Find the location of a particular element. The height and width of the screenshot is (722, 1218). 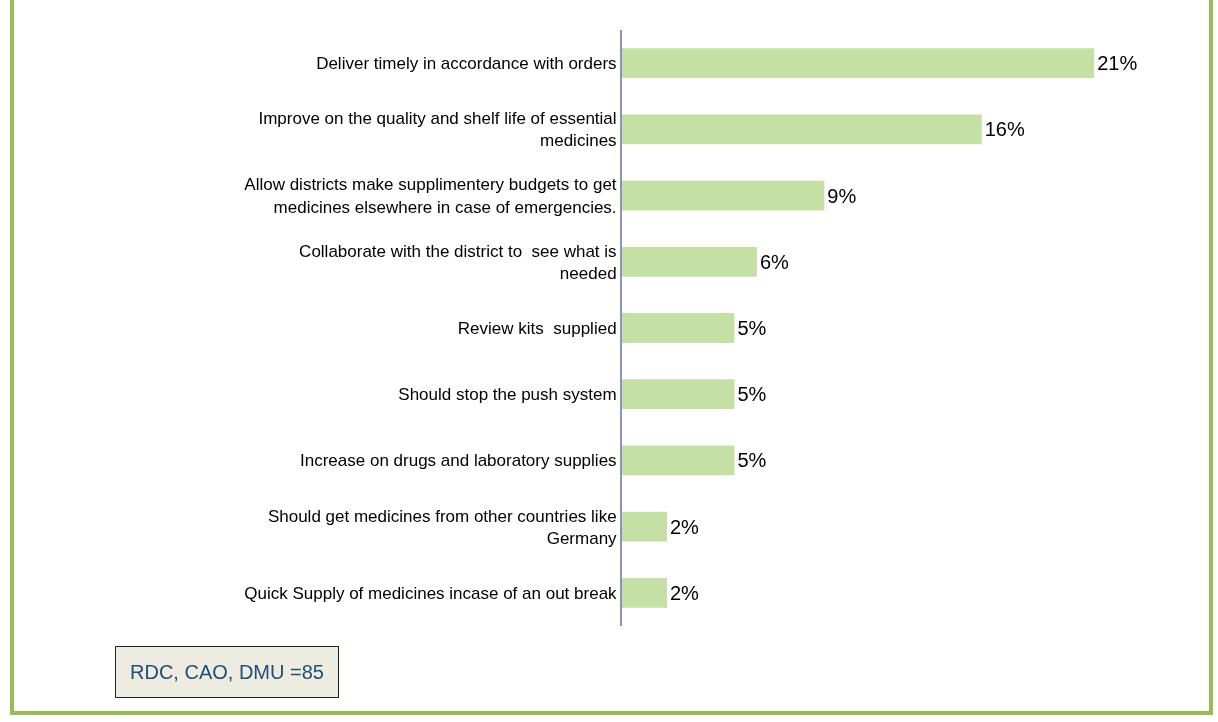

y-tick-label: Quick Supply of medicines incase of an out break is located at coordinates (431, 593).